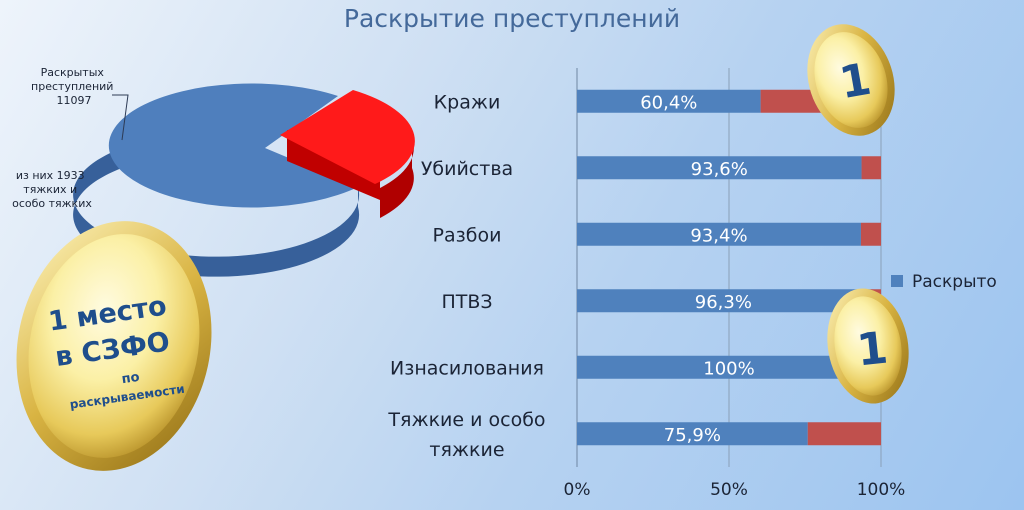 This screenshot has width=1024, height=510. What do you see at coordinates (50, 175) in the screenshot?
I see `pie-label-grave-line1: из них 1933` at bounding box center [50, 175].